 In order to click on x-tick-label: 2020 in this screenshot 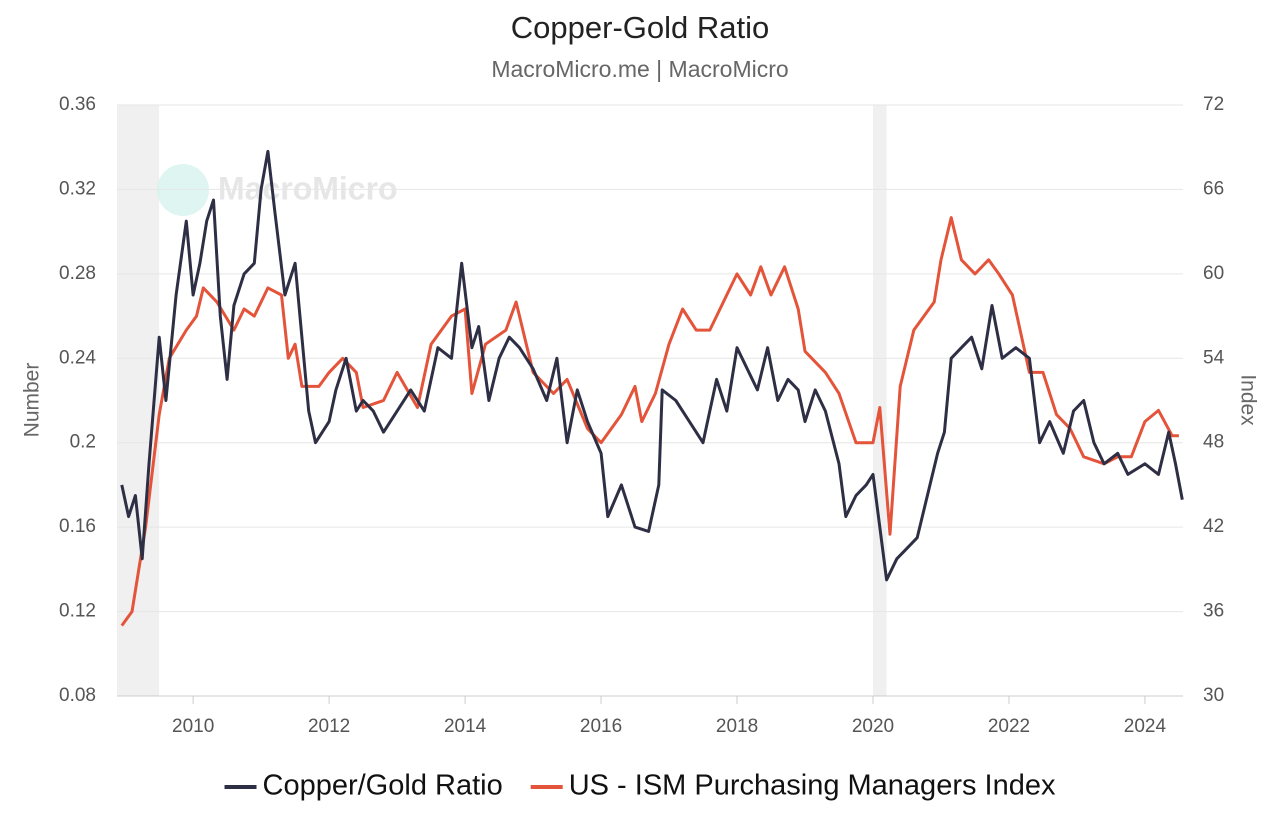, I will do `click(873, 726)`.